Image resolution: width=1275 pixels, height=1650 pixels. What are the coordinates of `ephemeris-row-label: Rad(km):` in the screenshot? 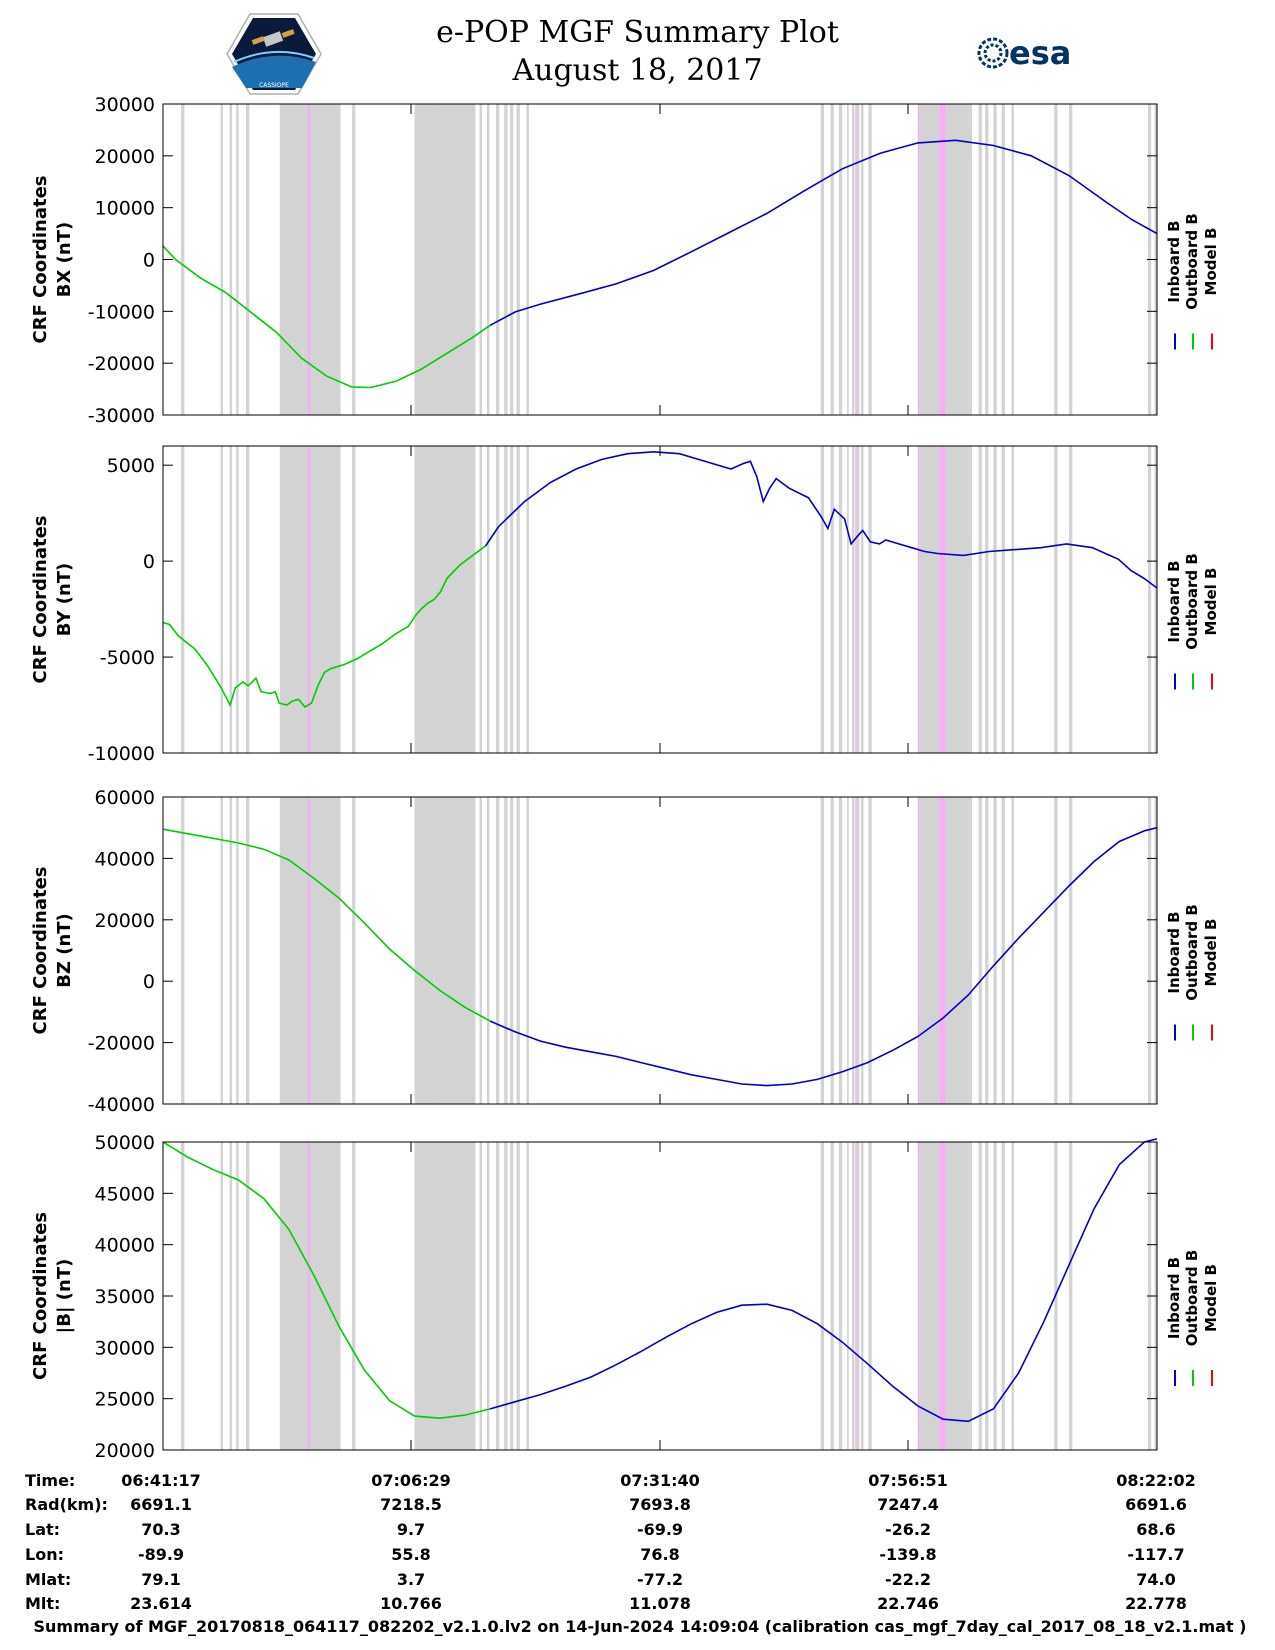 It's located at (66, 1504).